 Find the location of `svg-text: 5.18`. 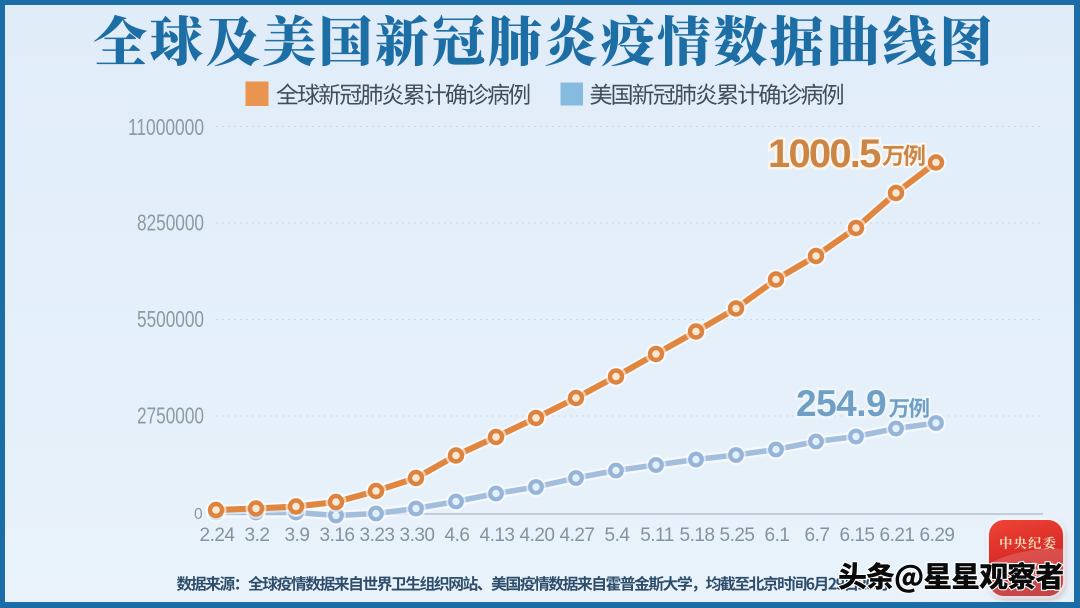

svg-text: 5.18 is located at coordinates (697, 535).